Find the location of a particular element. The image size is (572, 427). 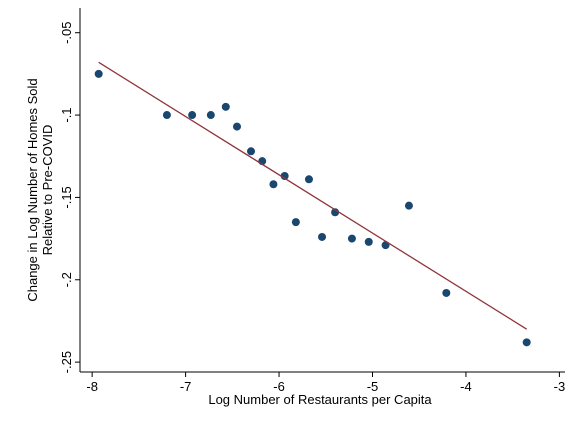

y-tick-label: -.05 is located at coordinates (66, 33).